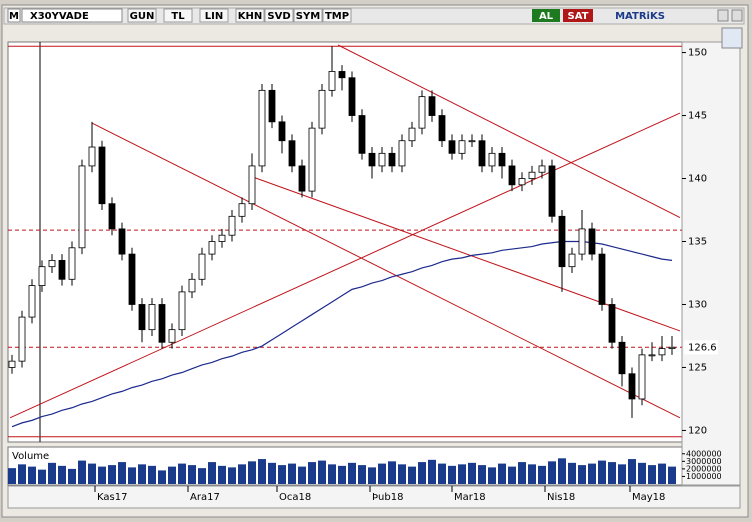  What do you see at coordinates (697, 179) in the screenshot?
I see `y-tick-label: 140` at bounding box center [697, 179].